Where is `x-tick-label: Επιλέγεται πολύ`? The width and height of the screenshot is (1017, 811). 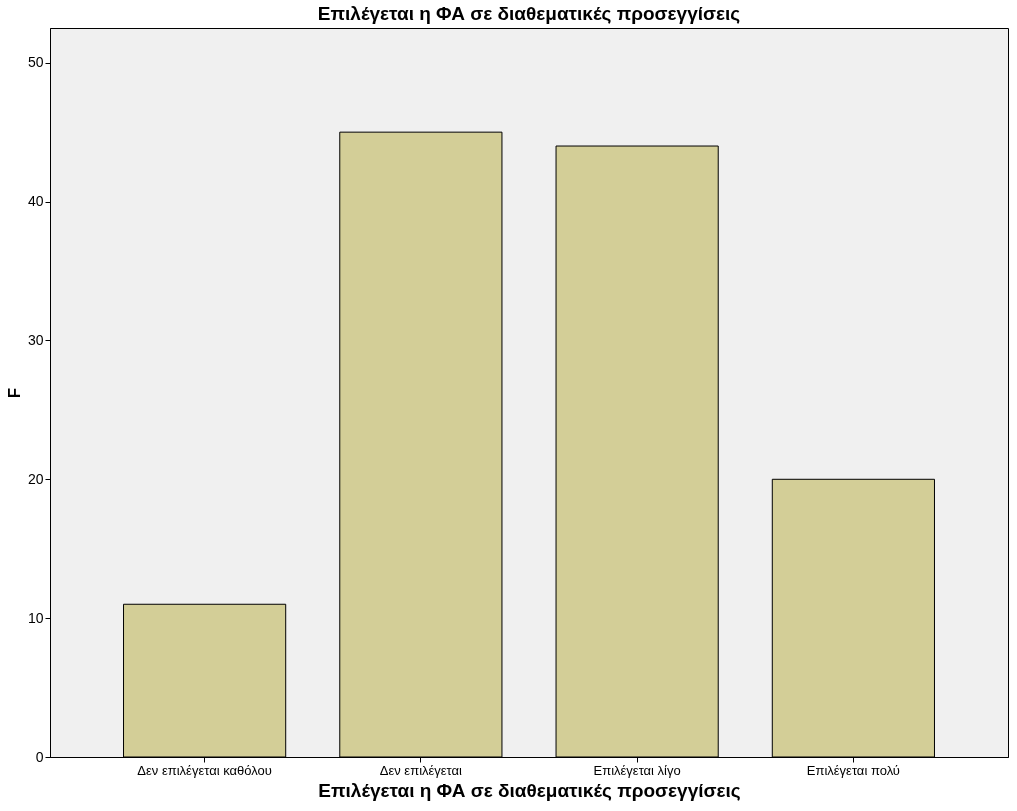 x-tick-label: Επιλέγεται πολύ is located at coordinates (853, 770).